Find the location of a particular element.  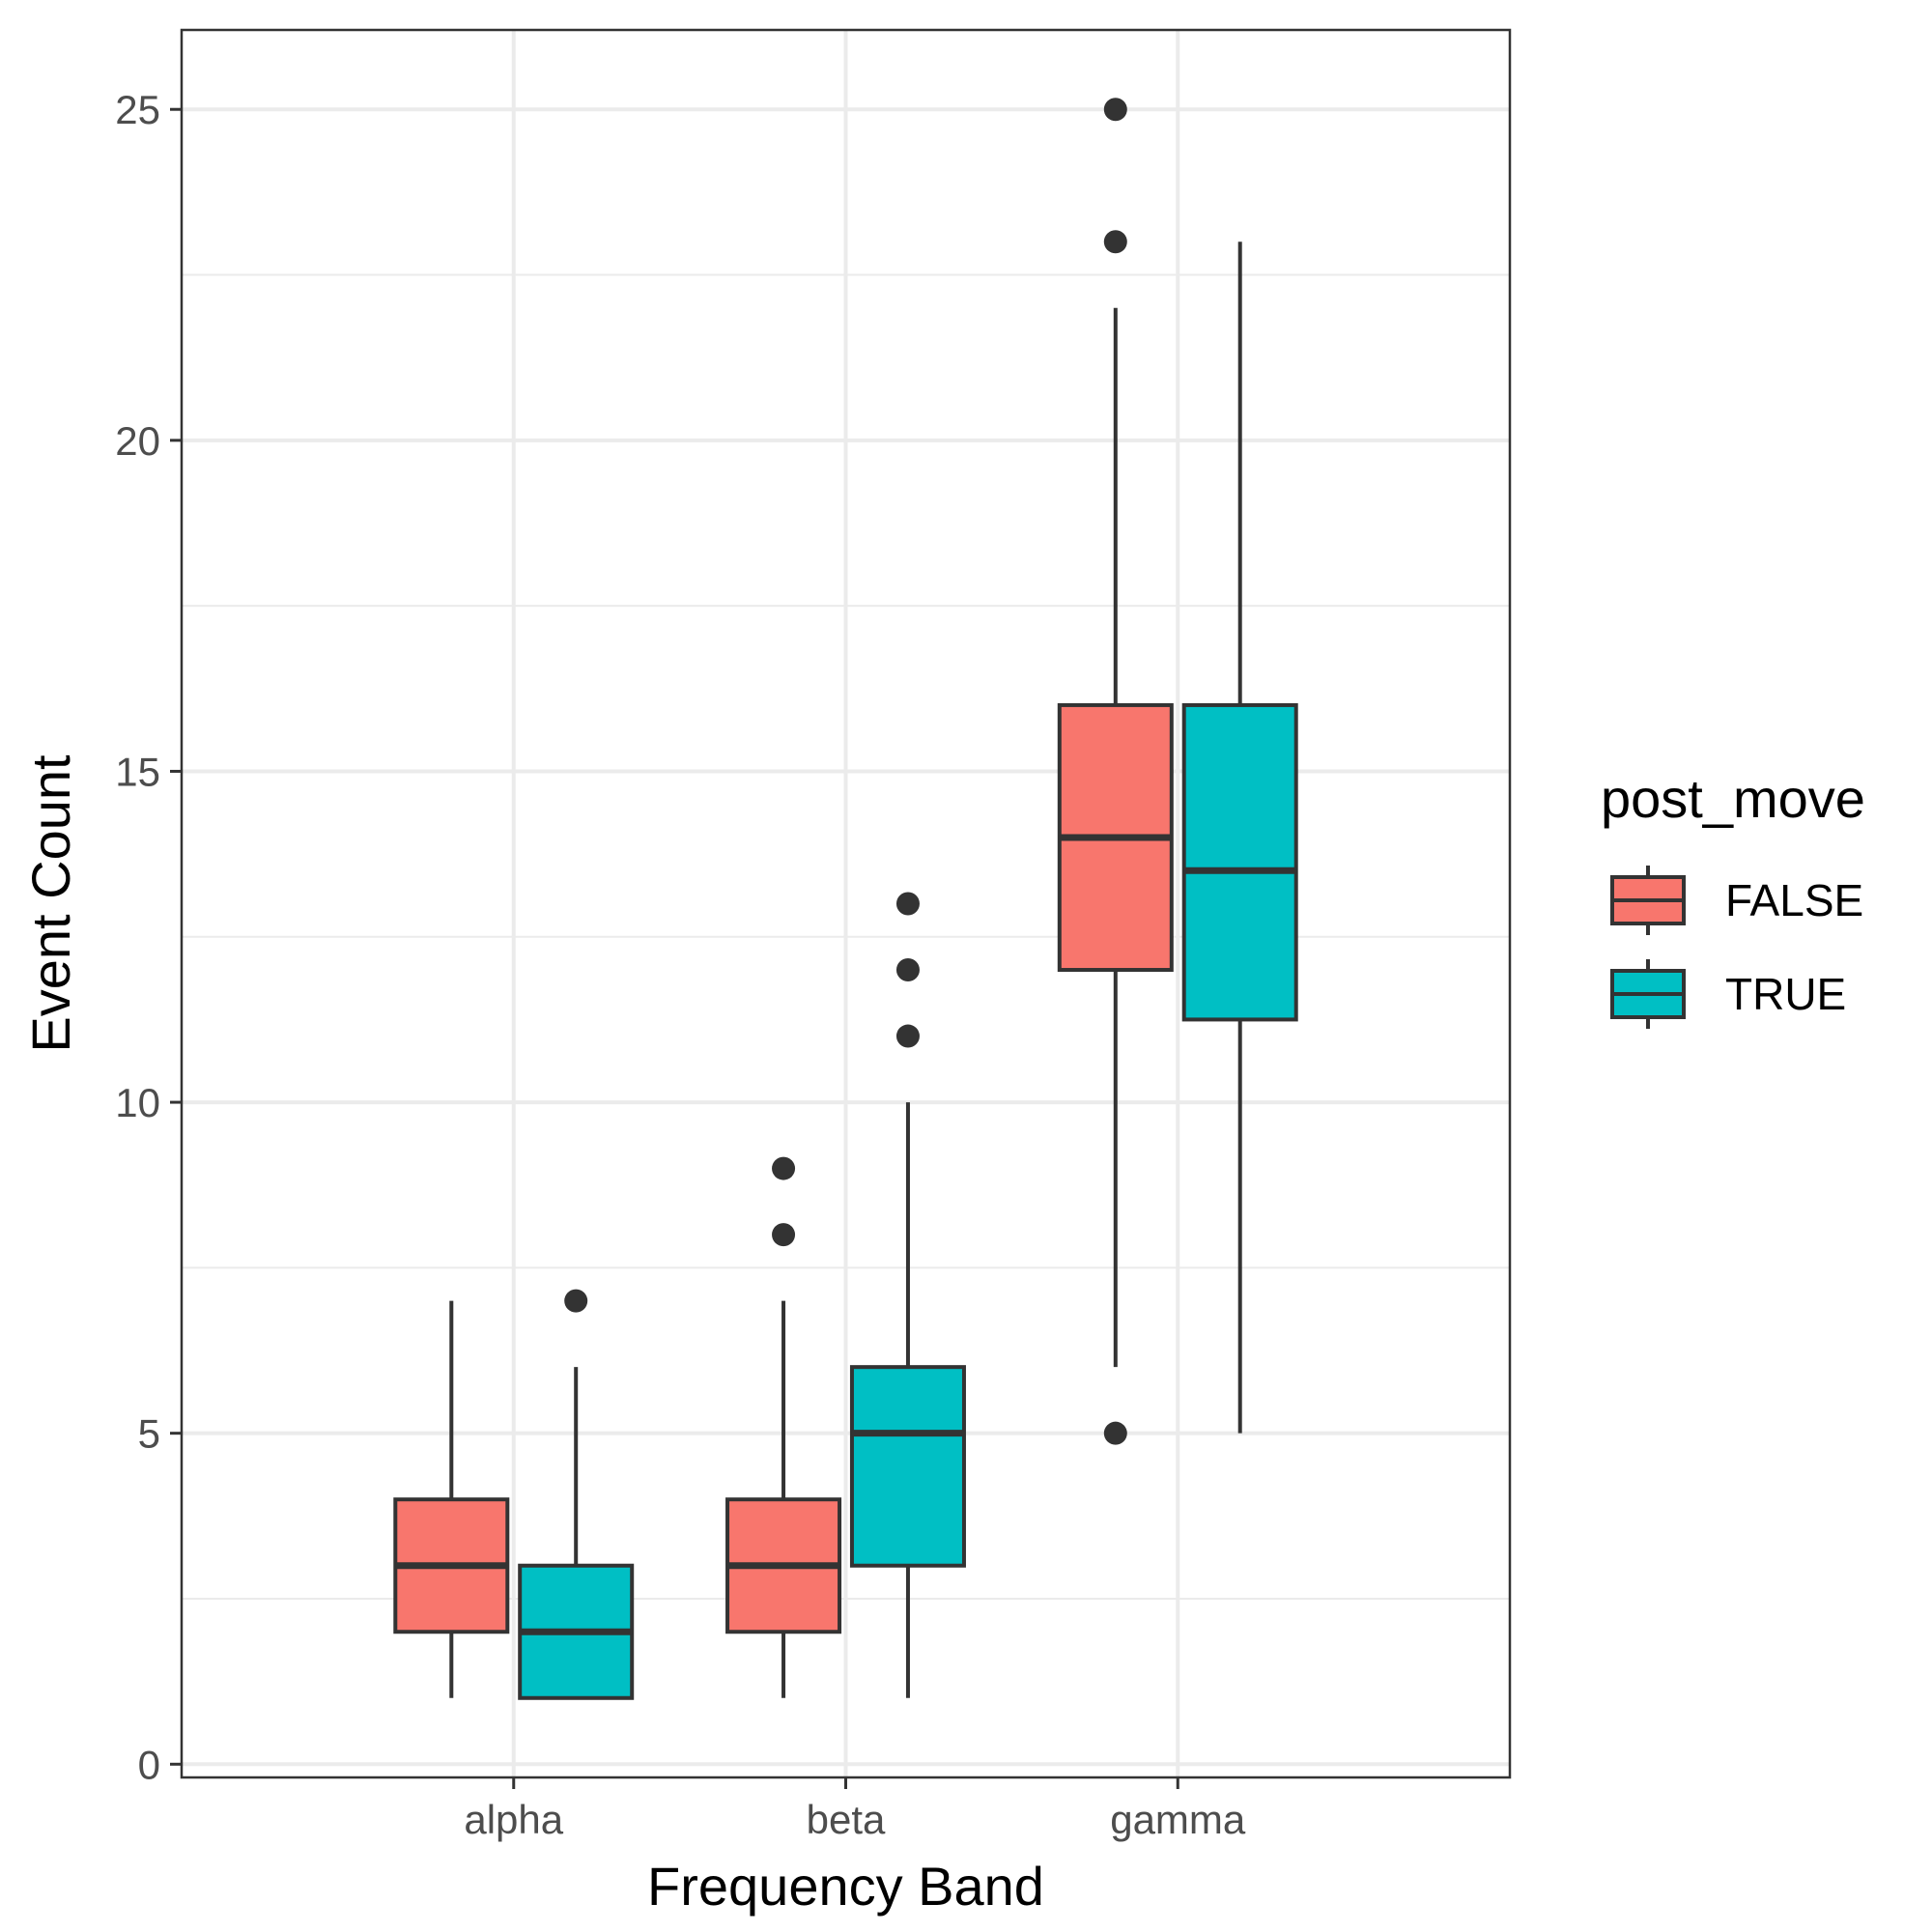

box-gamma-TRUE is located at coordinates (1239, 838).